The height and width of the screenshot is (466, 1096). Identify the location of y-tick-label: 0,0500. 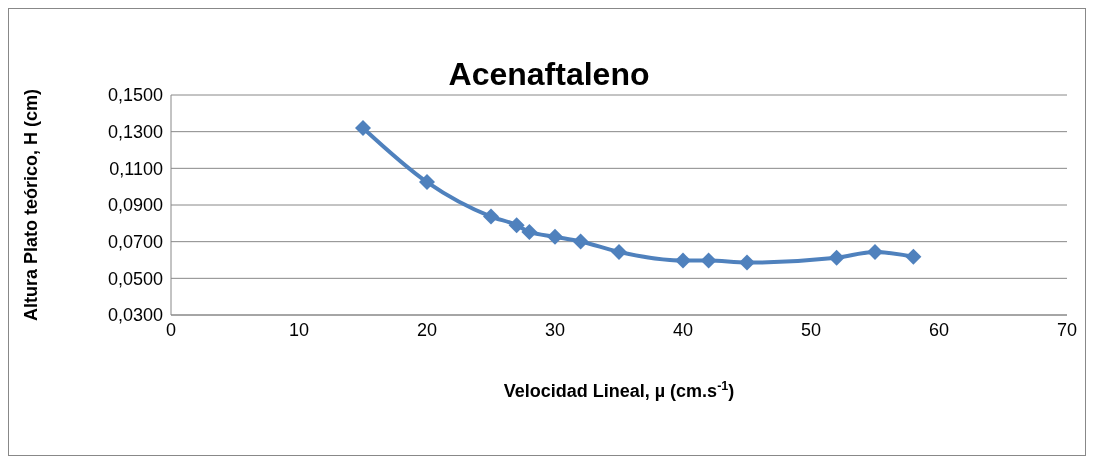
(135, 278).